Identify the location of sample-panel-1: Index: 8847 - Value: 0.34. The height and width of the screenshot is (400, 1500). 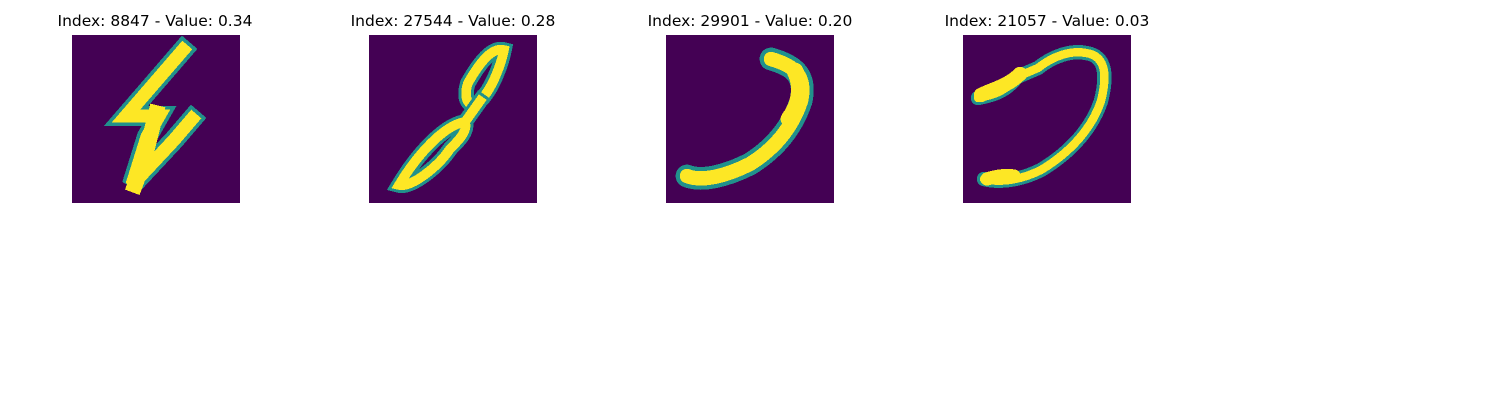
(155, 105).